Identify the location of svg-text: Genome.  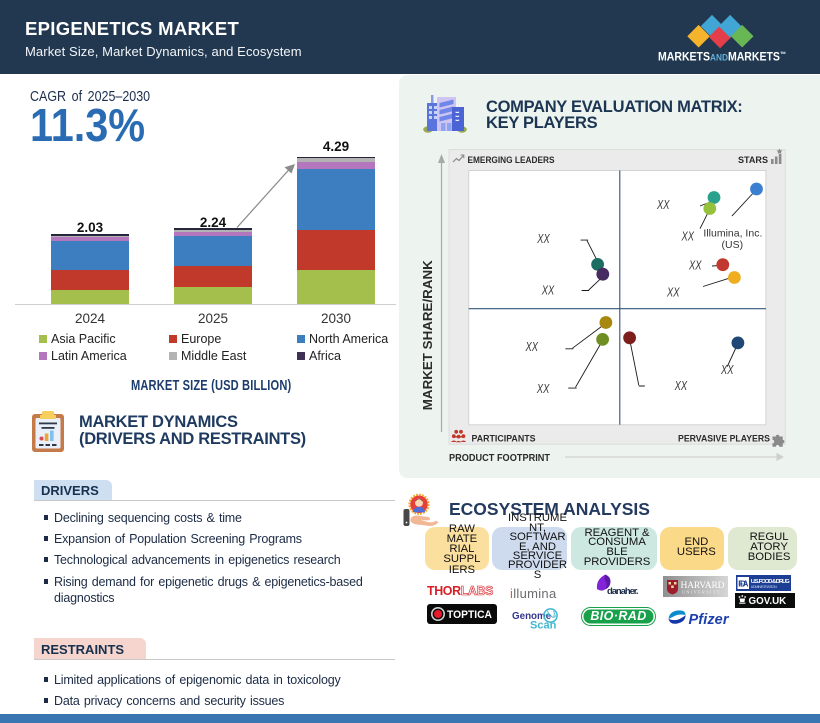
(532, 616).